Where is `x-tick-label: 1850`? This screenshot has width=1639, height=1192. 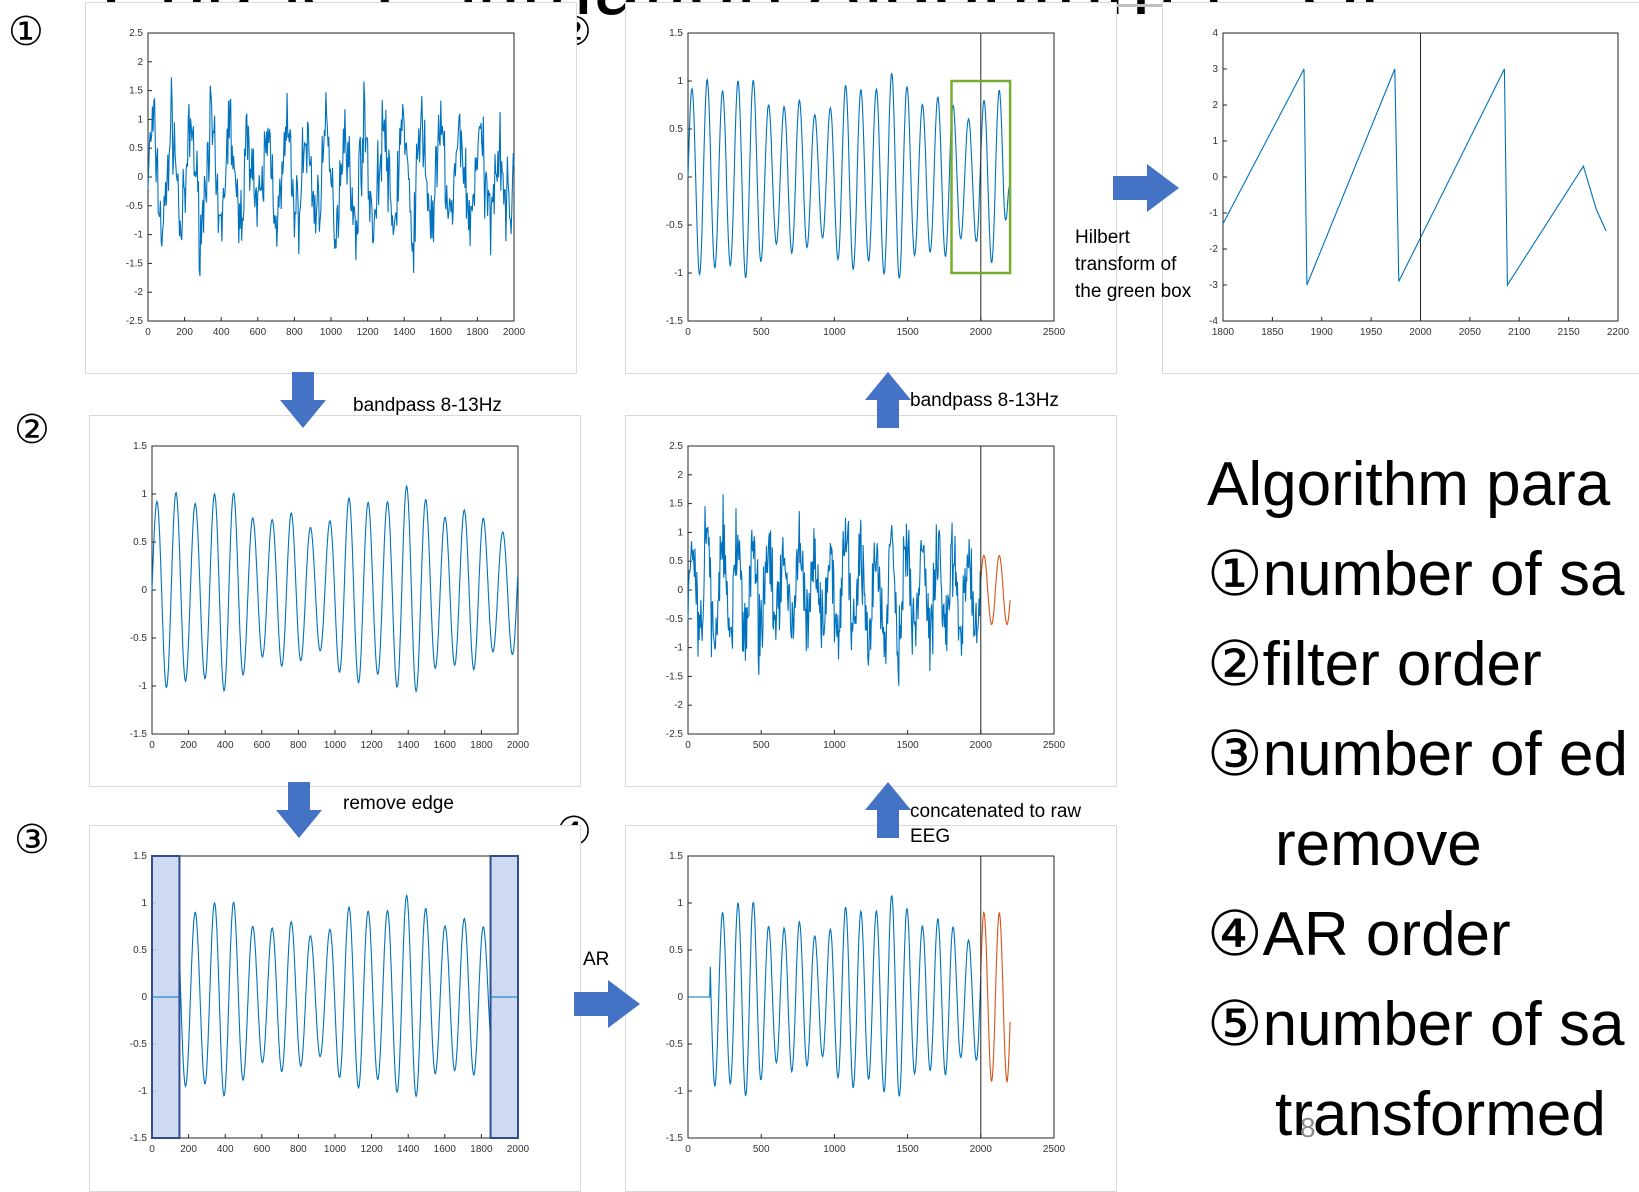 x-tick-label: 1850 is located at coordinates (1272, 332).